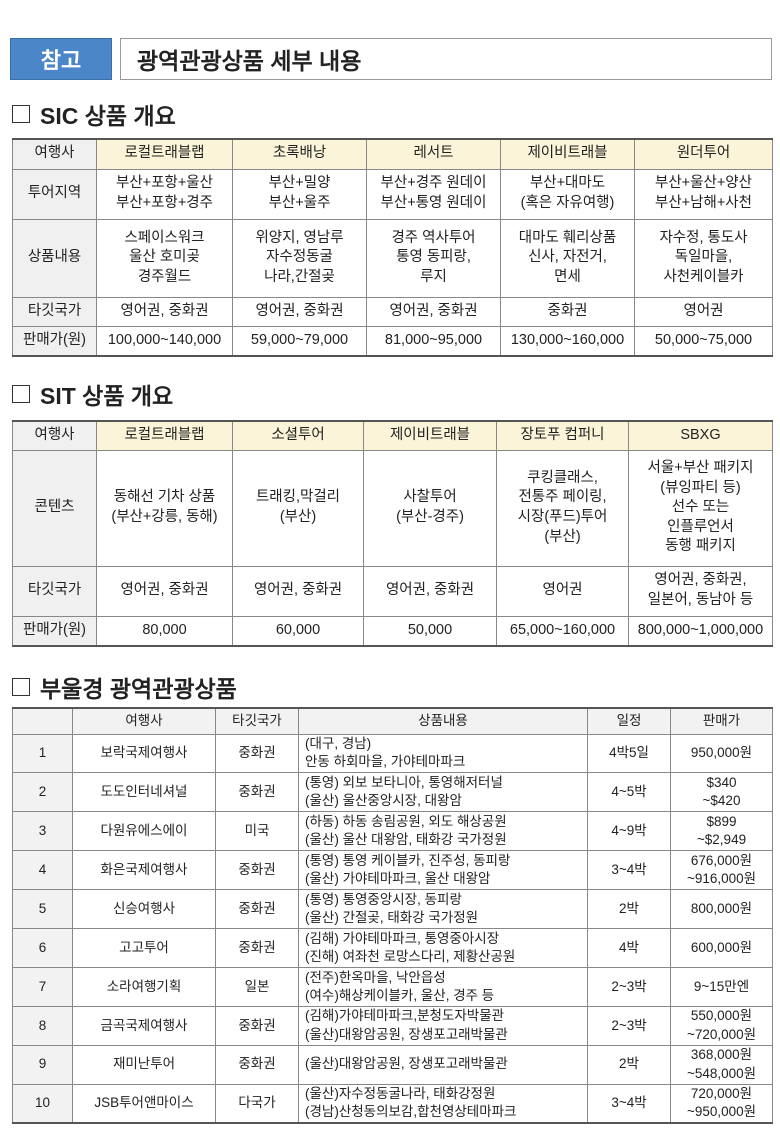 This screenshot has width=780, height=1129. Describe the element at coordinates (54, 258) in the screenshot. I see `row-label: 상품내용` at that location.